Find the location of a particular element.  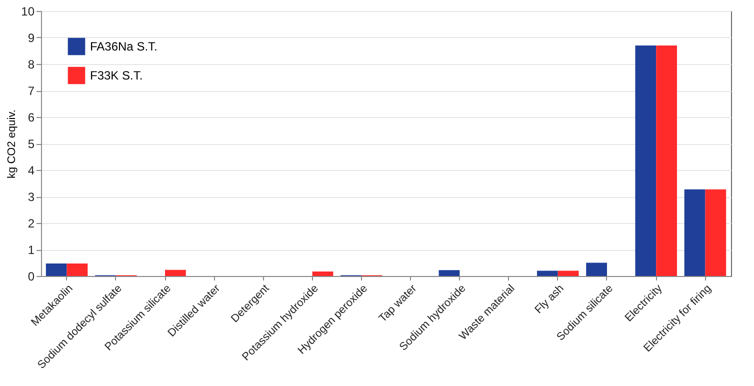

legend-label: F33K S.T. is located at coordinates (116, 75).